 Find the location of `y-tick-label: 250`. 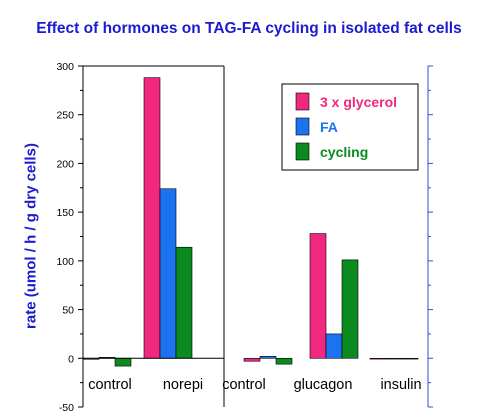

y-tick-label: 250 is located at coordinates (65, 116).